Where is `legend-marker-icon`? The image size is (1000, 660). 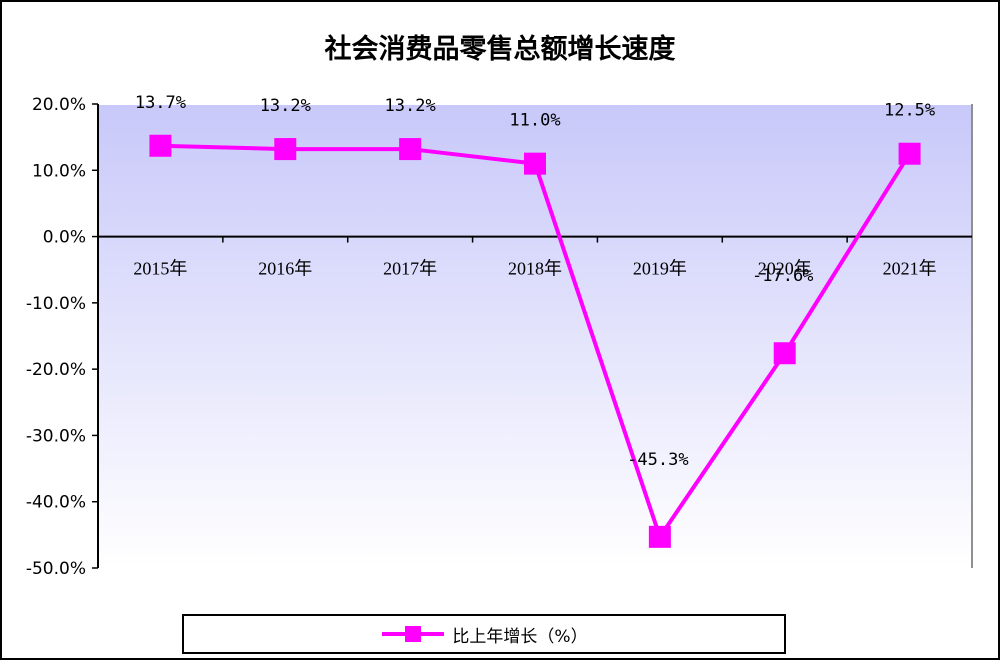 legend-marker-icon is located at coordinates (413, 634).